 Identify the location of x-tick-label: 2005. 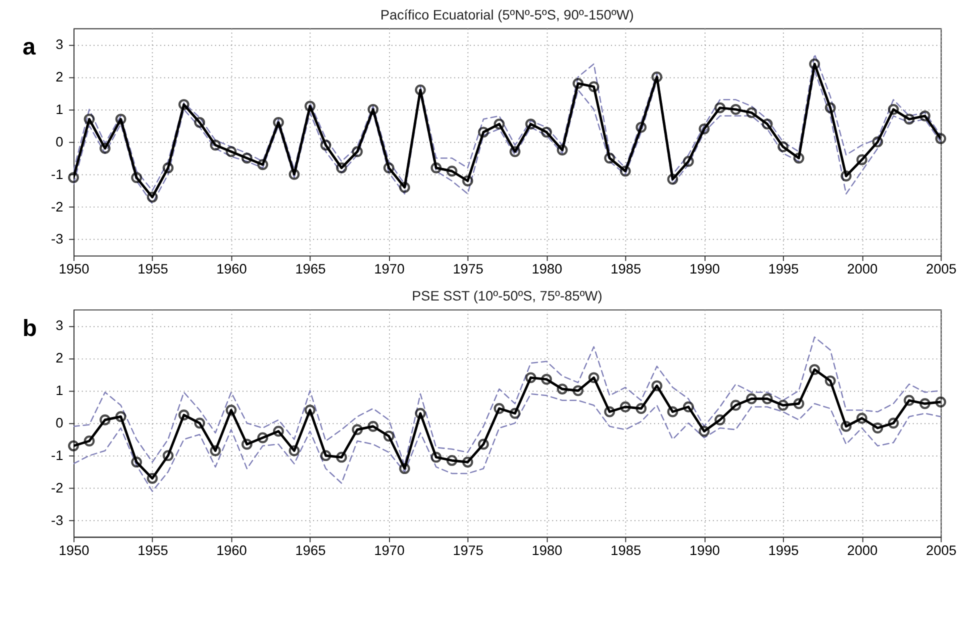
(941, 269).